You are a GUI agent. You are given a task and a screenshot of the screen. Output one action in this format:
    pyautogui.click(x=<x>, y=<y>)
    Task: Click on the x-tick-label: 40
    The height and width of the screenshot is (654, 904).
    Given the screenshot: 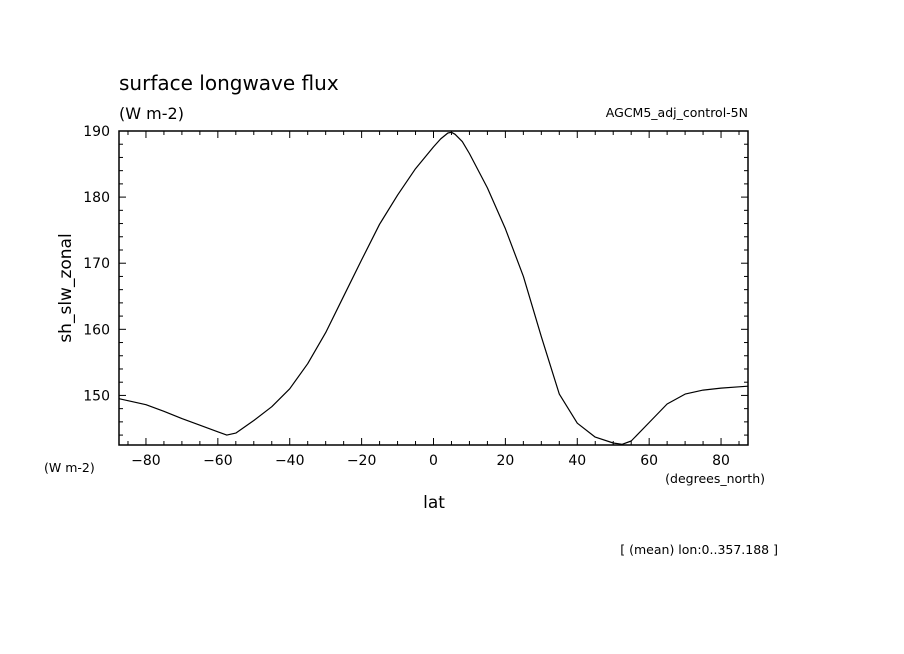 What is the action you would take?
    pyautogui.click(x=577, y=461)
    